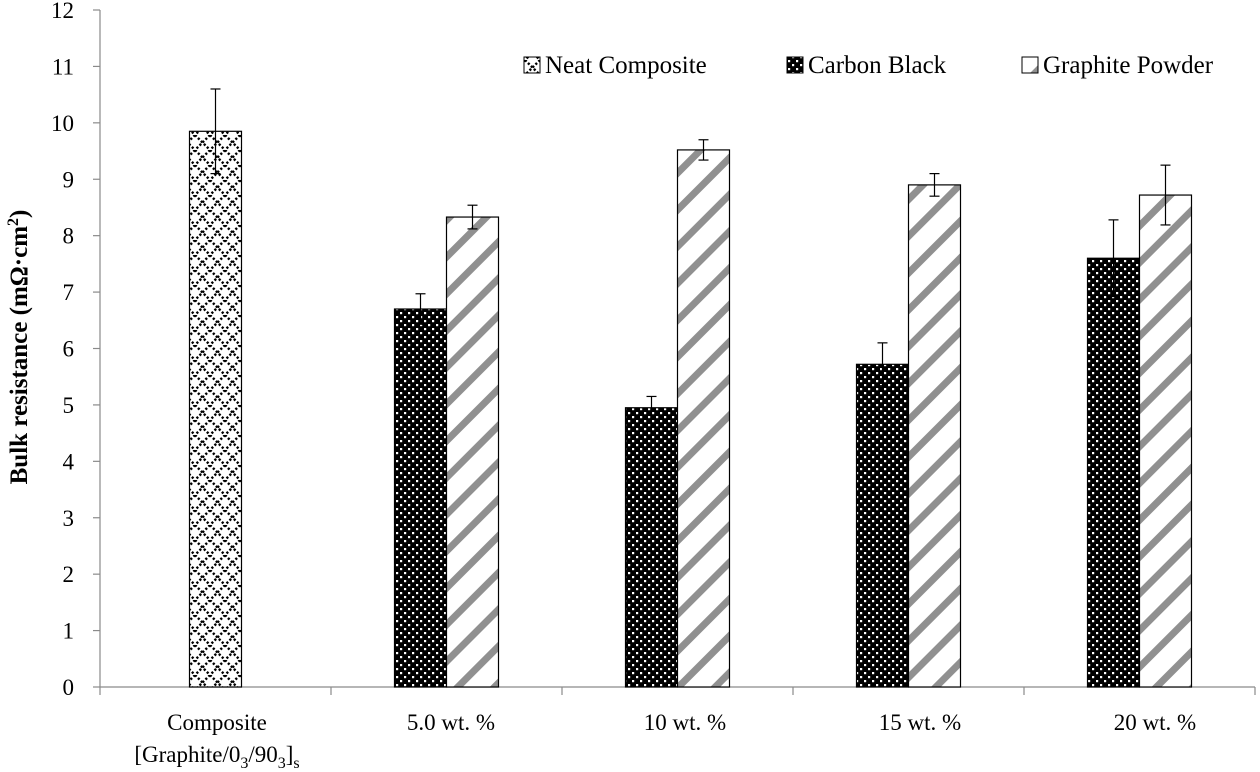 Image resolution: width=1260 pixels, height=772 pixels. What do you see at coordinates (69, 349) in the screenshot?
I see `y-tick-label-6: 6` at bounding box center [69, 349].